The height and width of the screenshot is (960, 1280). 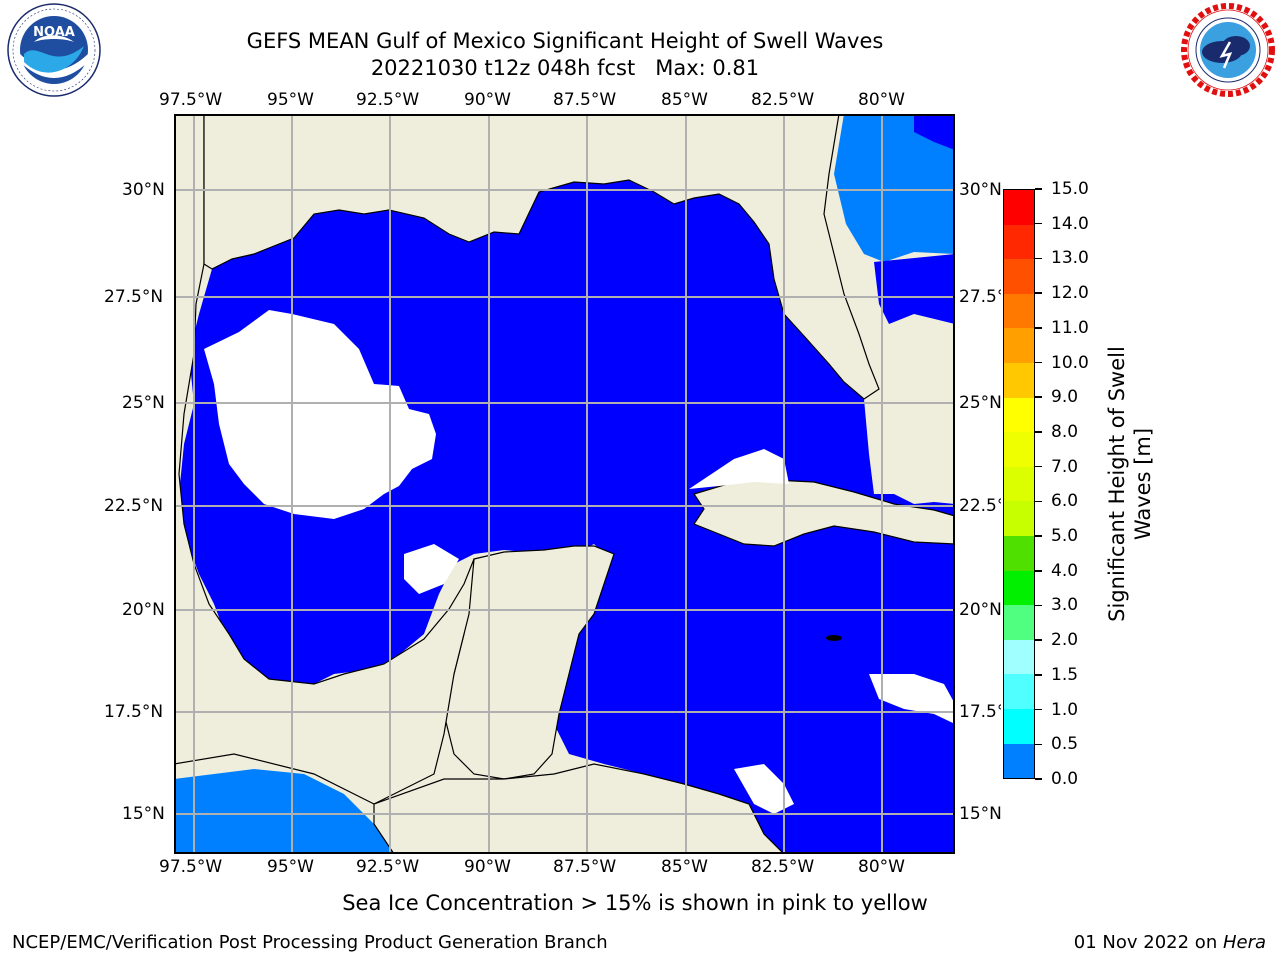 I want to click on colorbar-tick-label: 1.0, so click(x=1065, y=709).